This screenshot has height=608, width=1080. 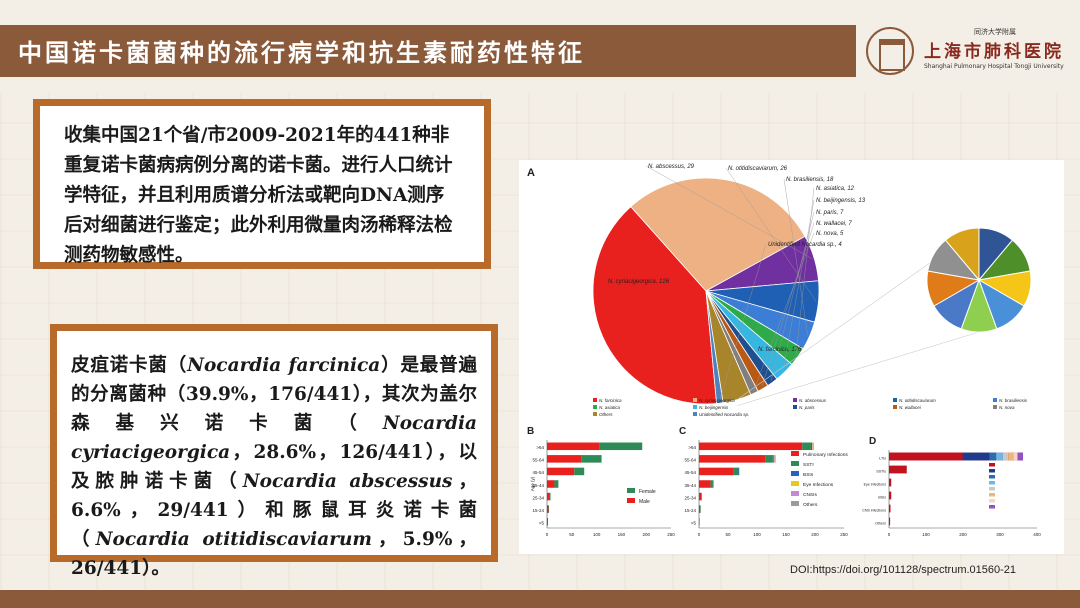 What do you see at coordinates (1007, 407) in the screenshot?
I see `legend-label: N. nova` at bounding box center [1007, 407].